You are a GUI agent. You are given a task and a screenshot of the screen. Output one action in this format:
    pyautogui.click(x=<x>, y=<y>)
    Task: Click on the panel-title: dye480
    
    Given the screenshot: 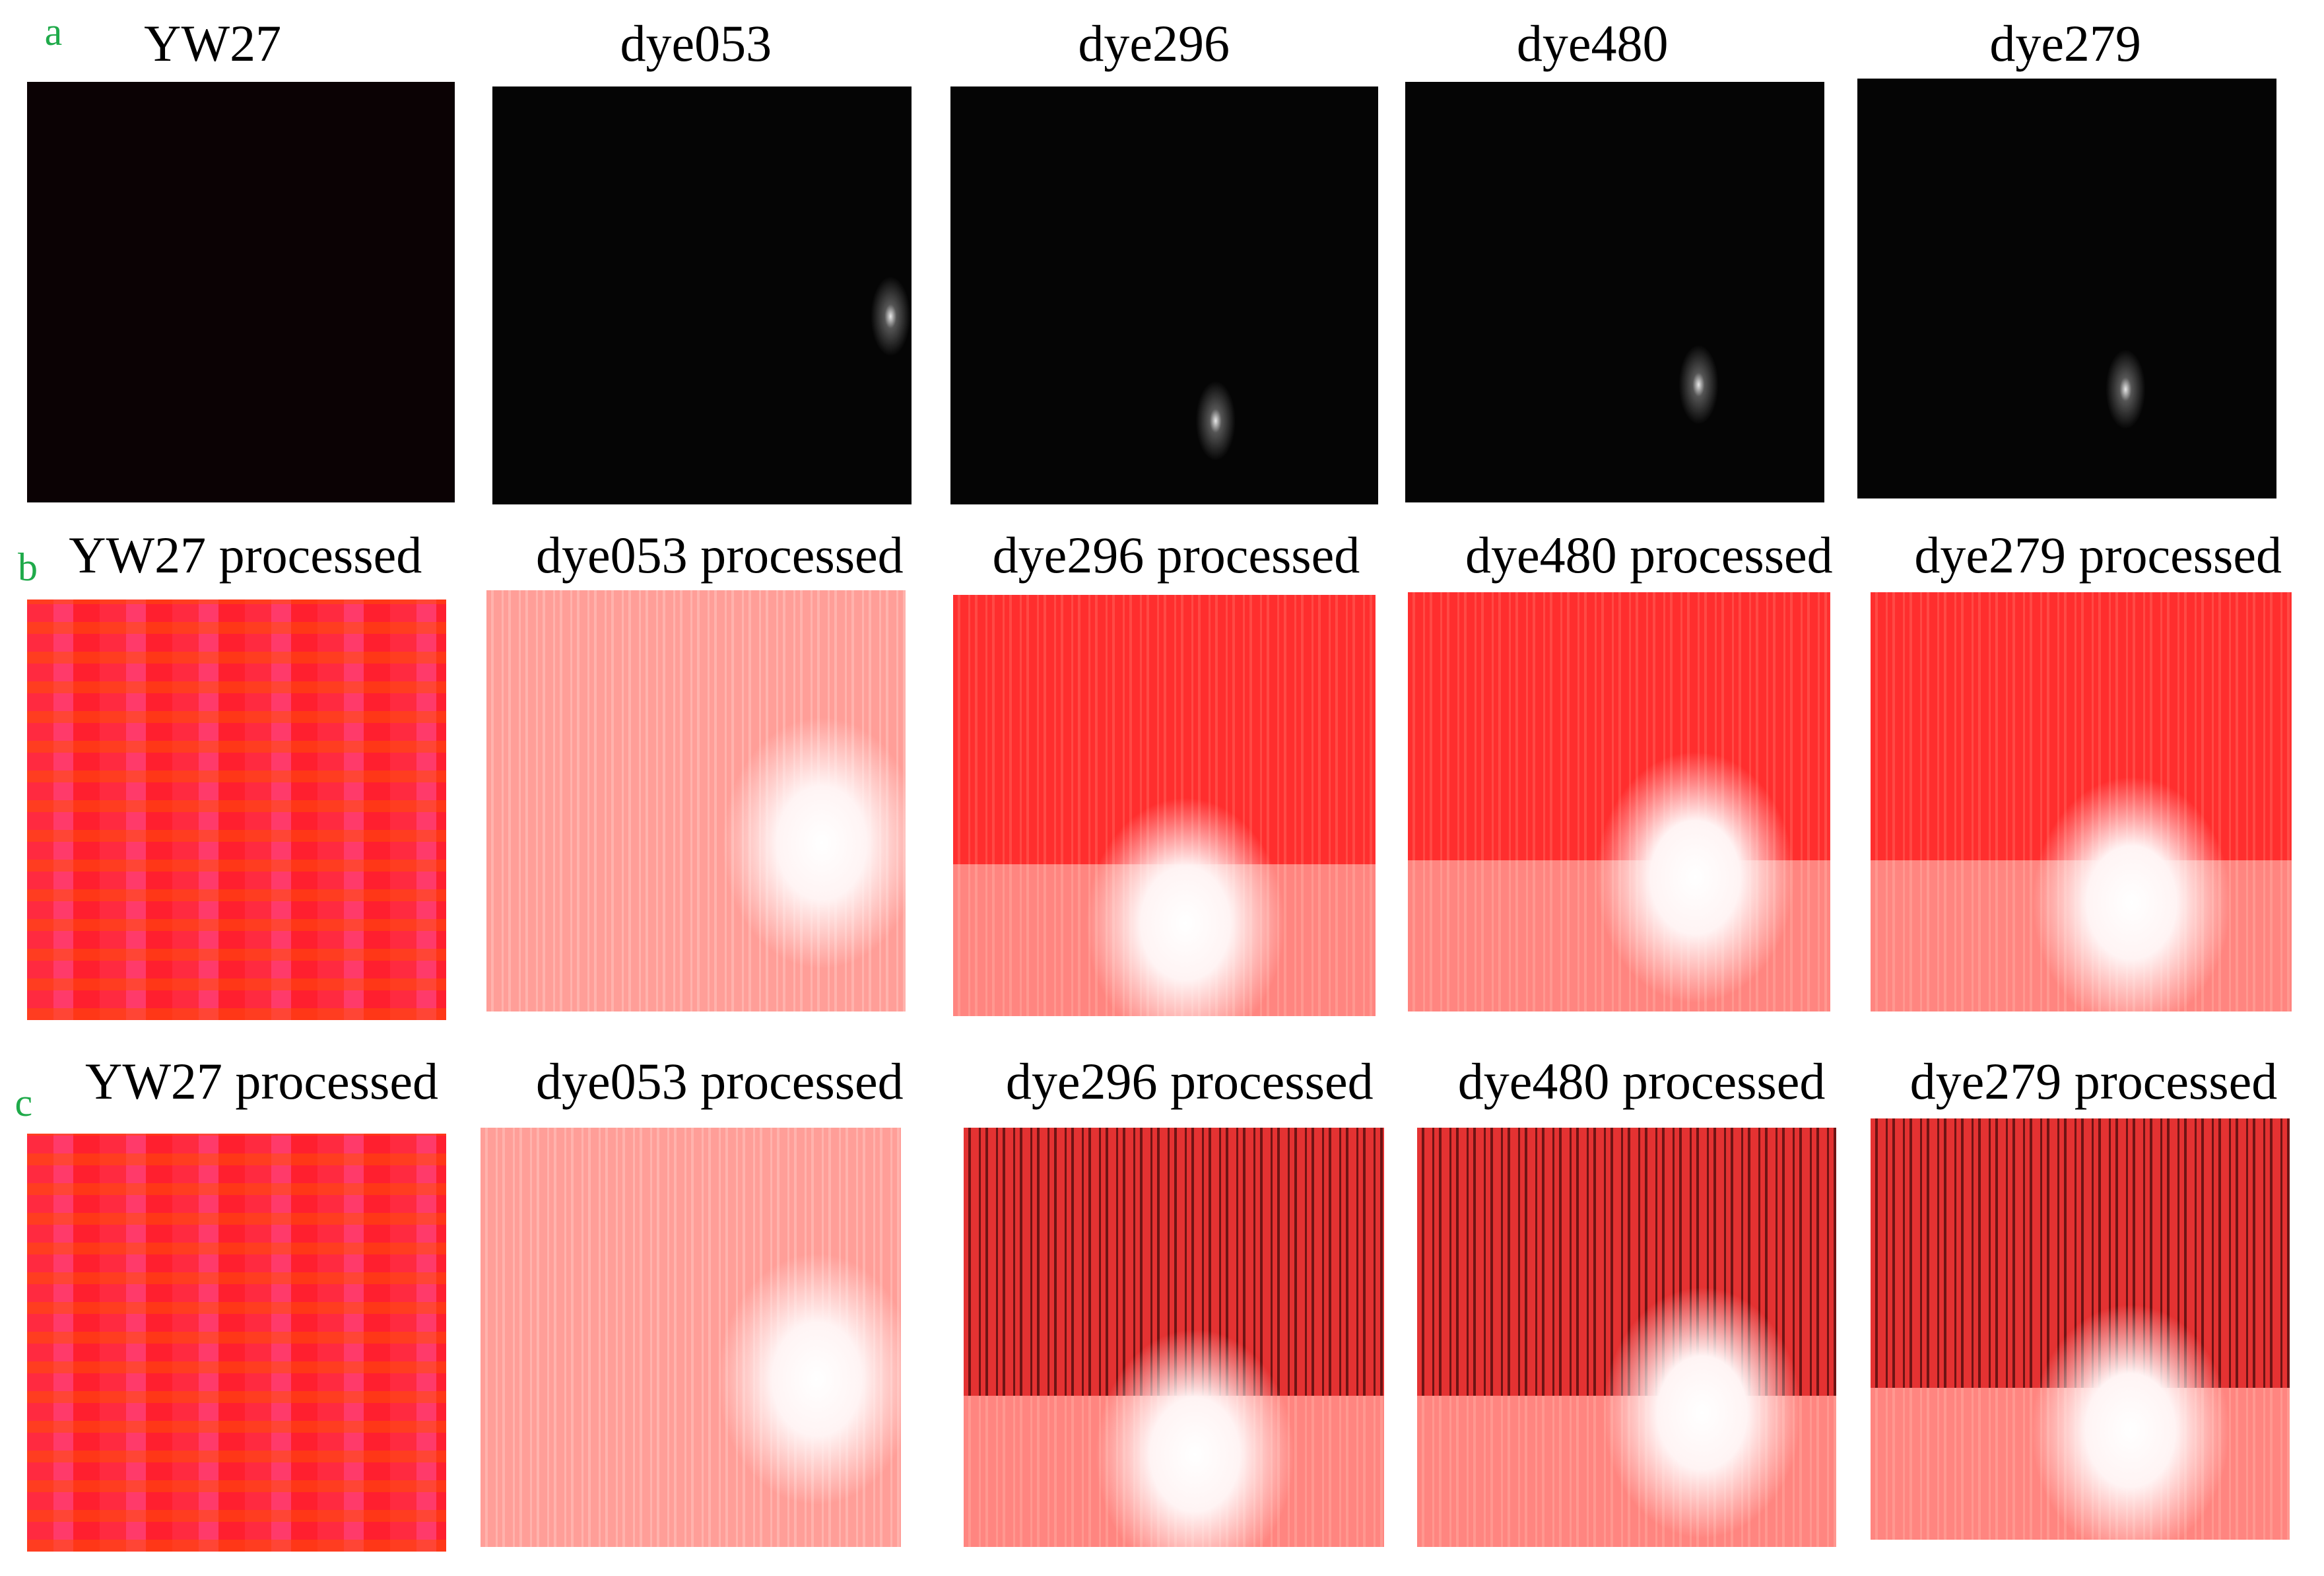 What is the action you would take?
    pyautogui.click(x=1592, y=44)
    